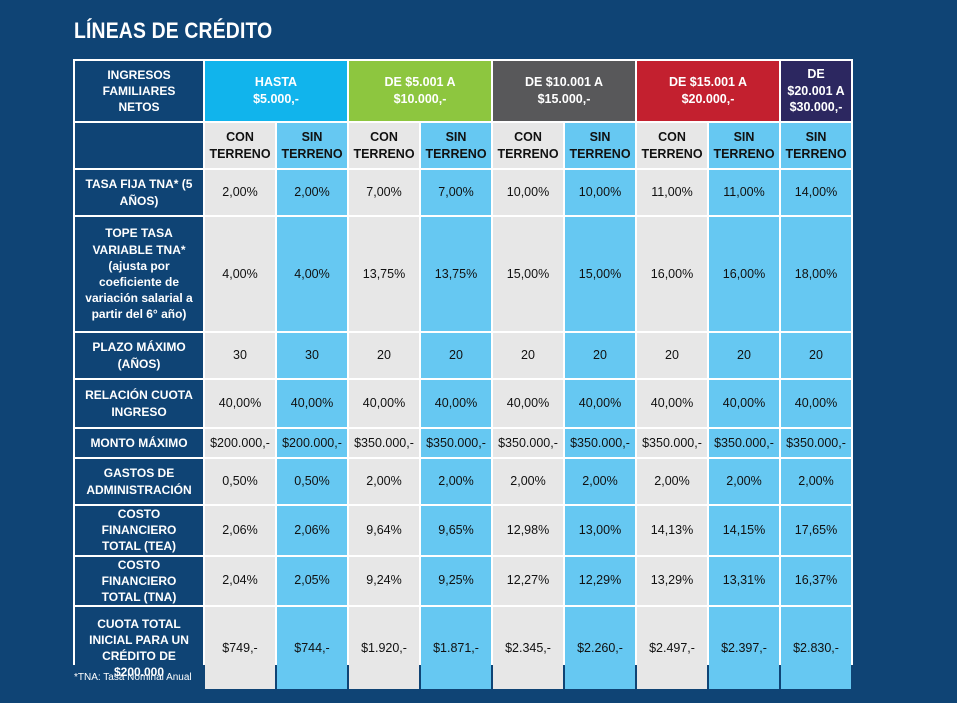 Image resolution: width=957 pixels, height=703 pixels. What do you see at coordinates (384, 581) in the screenshot?
I see `table-cell: 9,24%` at bounding box center [384, 581].